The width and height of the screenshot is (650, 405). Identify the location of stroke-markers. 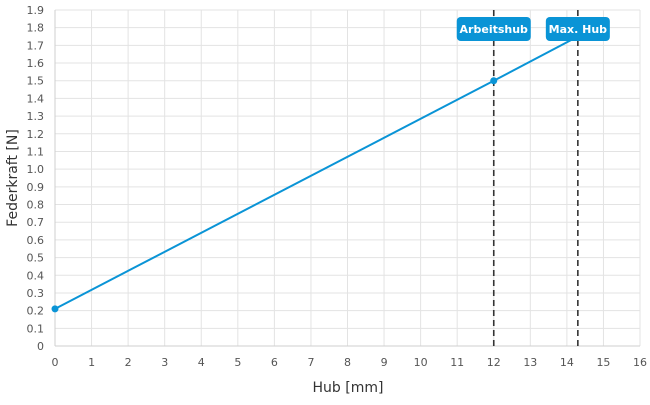
(535, 178).